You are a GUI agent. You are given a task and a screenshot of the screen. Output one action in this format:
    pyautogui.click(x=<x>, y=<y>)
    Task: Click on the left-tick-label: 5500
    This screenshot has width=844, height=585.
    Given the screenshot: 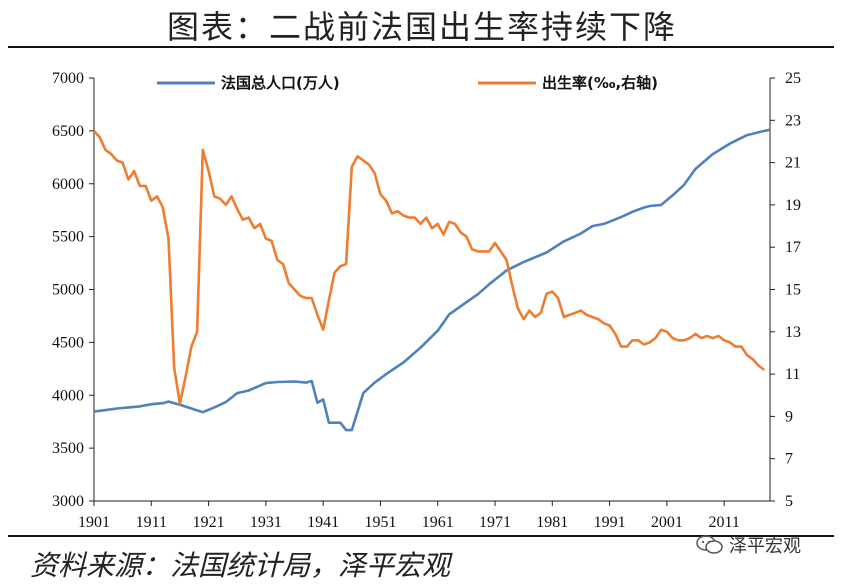 What is the action you would take?
    pyautogui.click(x=68, y=237)
    